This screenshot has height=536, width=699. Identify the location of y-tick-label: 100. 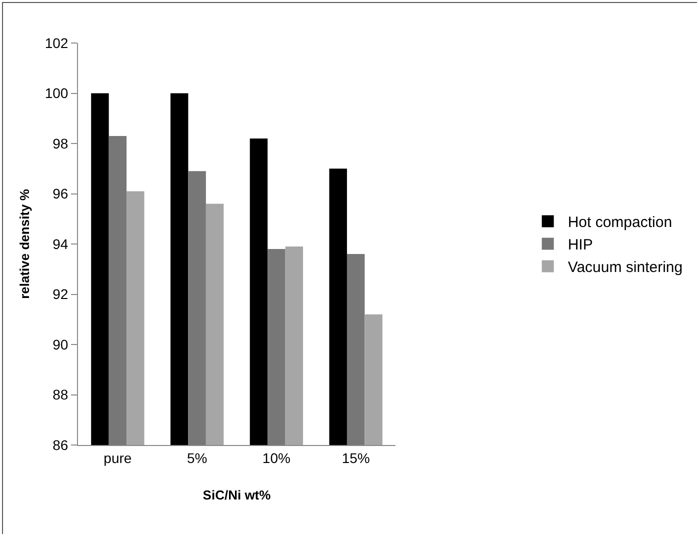
(56, 93).